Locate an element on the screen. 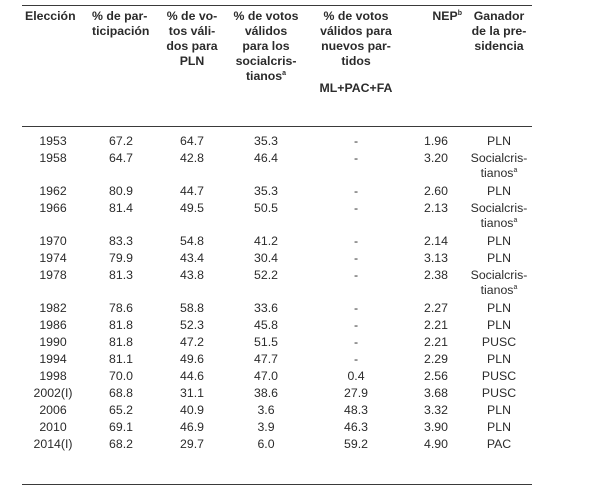 This screenshot has width=590, height=491. cell-participacion: 81.1 is located at coordinates (121, 359).